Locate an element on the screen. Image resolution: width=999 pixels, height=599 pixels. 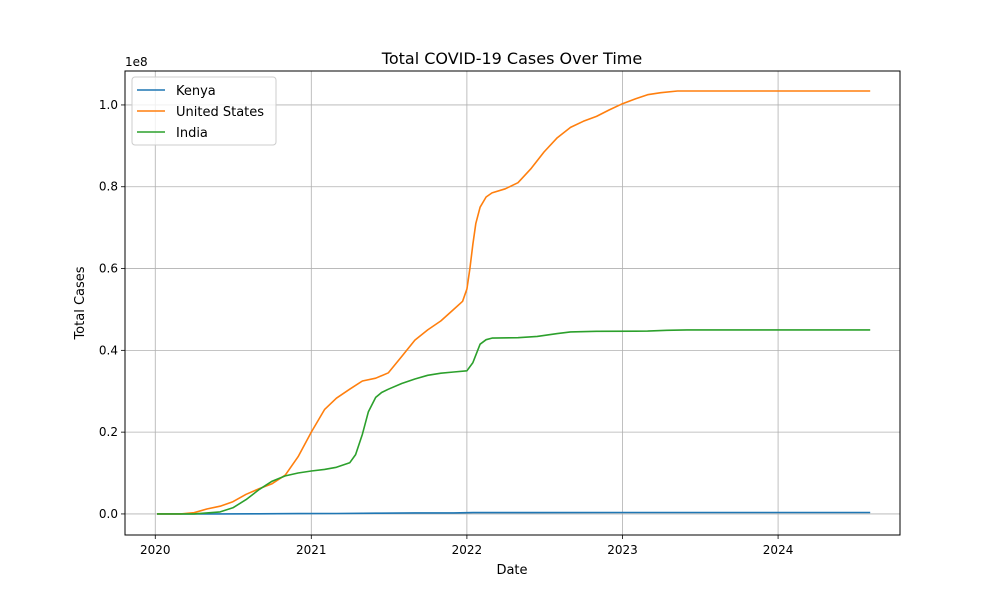
x-tick-label: 2021 is located at coordinates (311, 550).